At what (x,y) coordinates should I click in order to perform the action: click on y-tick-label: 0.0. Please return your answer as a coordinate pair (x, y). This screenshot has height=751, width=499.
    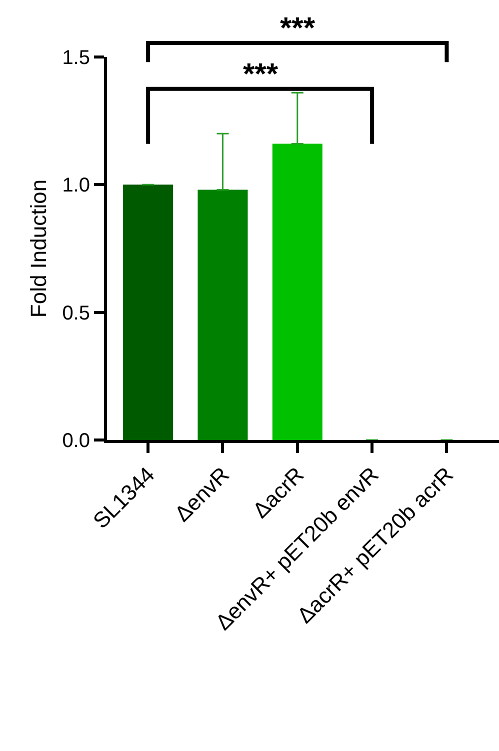
    Looking at the image, I should click on (76, 441).